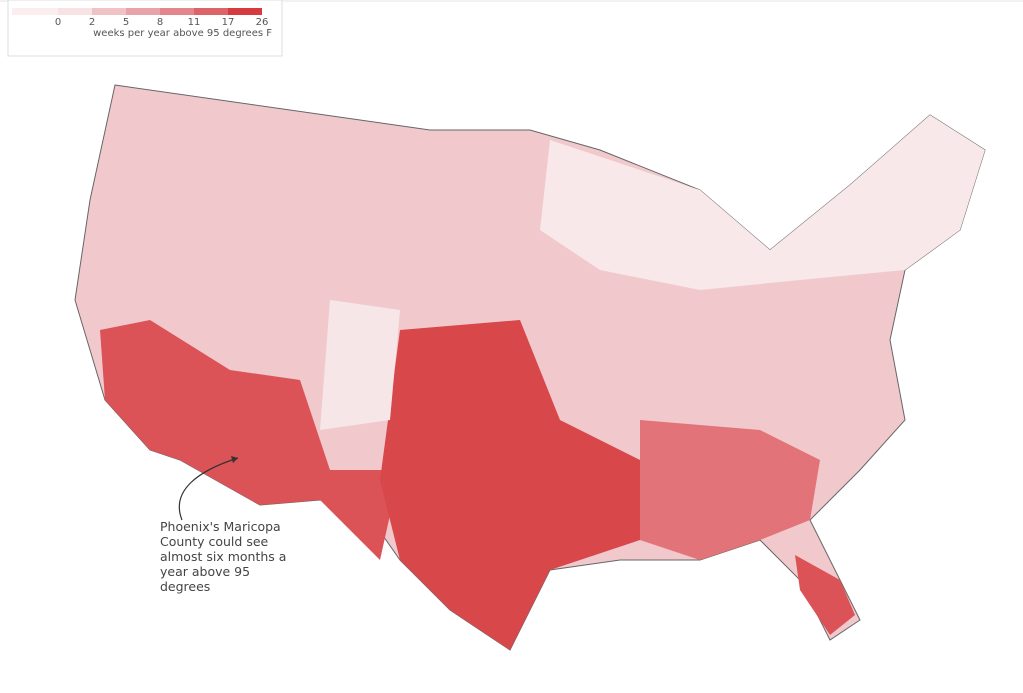  What do you see at coordinates (205, 571) in the screenshot?
I see `annotation-line: year above 95` at bounding box center [205, 571].